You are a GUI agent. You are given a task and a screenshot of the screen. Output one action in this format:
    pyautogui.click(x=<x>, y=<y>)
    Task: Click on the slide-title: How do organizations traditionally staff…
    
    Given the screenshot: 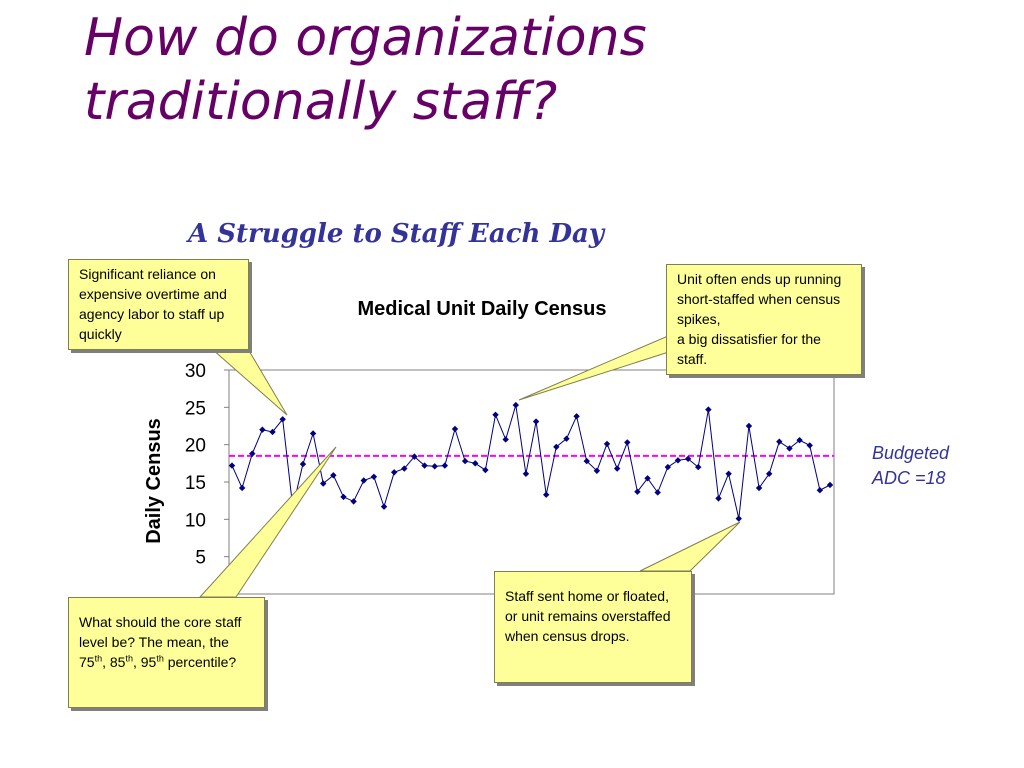 What is the action you would take?
    pyautogui.click(x=434, y=70)
    